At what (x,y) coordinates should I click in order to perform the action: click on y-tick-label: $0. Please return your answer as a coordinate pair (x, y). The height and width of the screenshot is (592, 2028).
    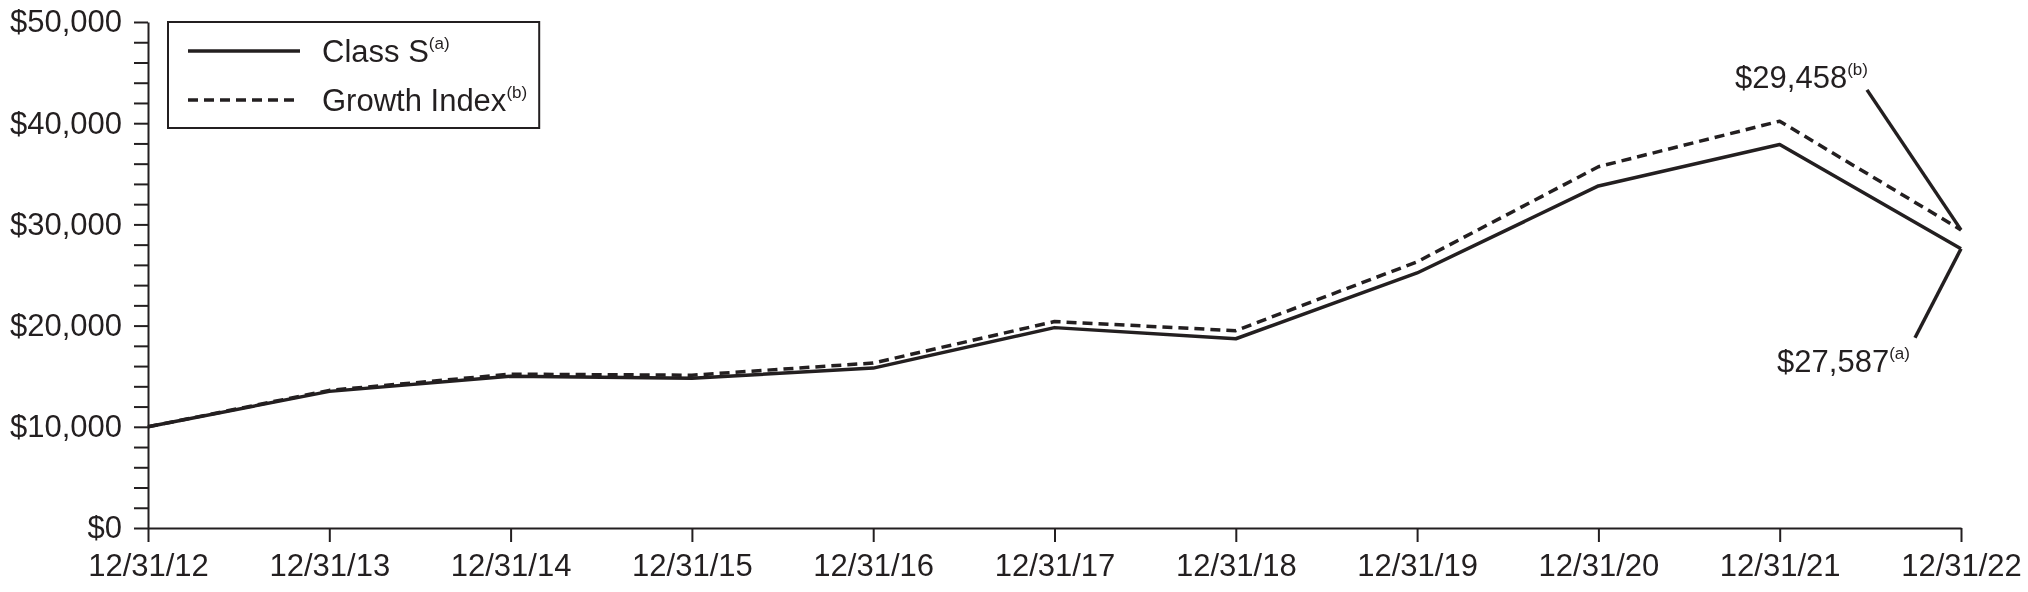
    Looking at the image, I should click on (104, 528).